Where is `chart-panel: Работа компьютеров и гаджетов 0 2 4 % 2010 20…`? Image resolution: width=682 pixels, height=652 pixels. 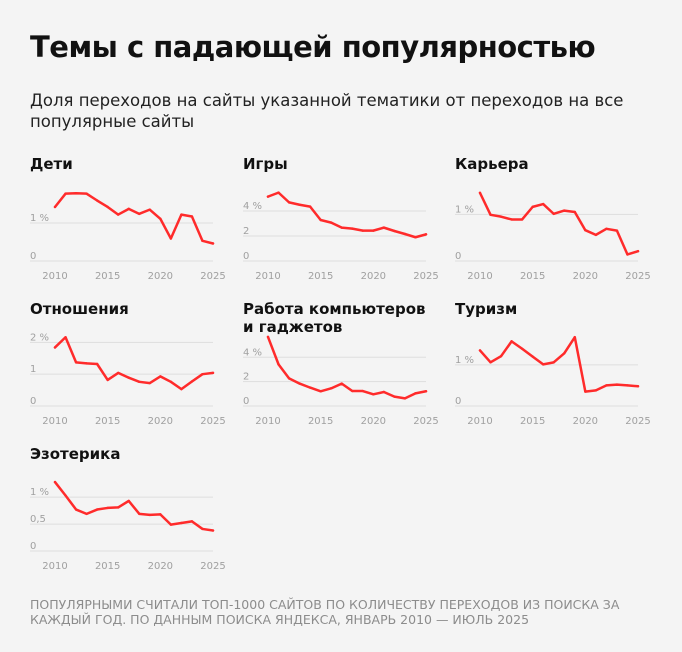 chart-panel: Работа компьютеров и гаджетов 0 2 4 % 2010 20… is located at coordinates (343, 365).